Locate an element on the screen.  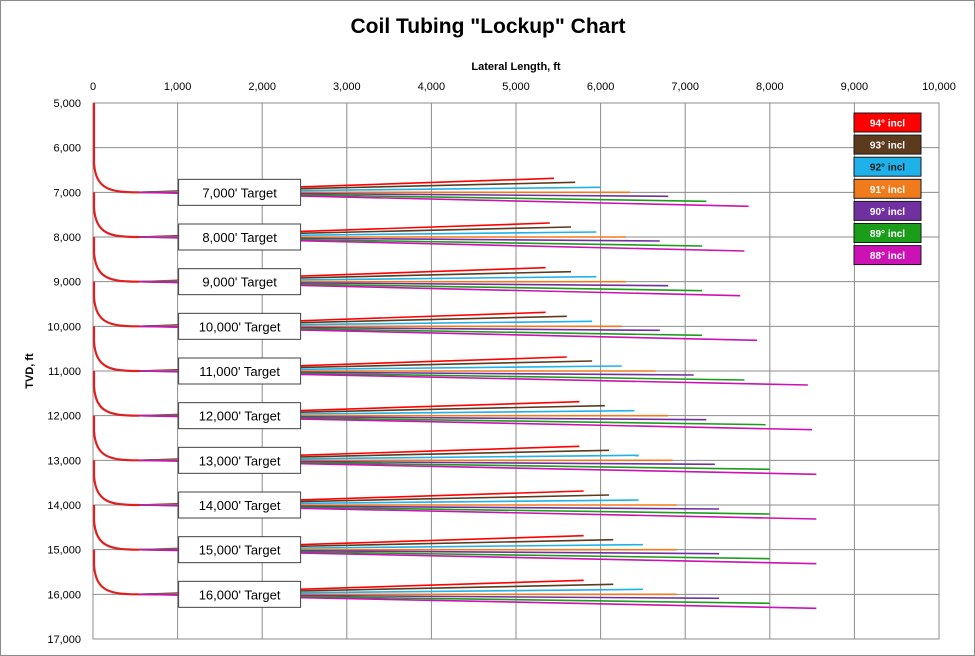
y-tick-label: 7,000 is located at coordinates (67, 193).